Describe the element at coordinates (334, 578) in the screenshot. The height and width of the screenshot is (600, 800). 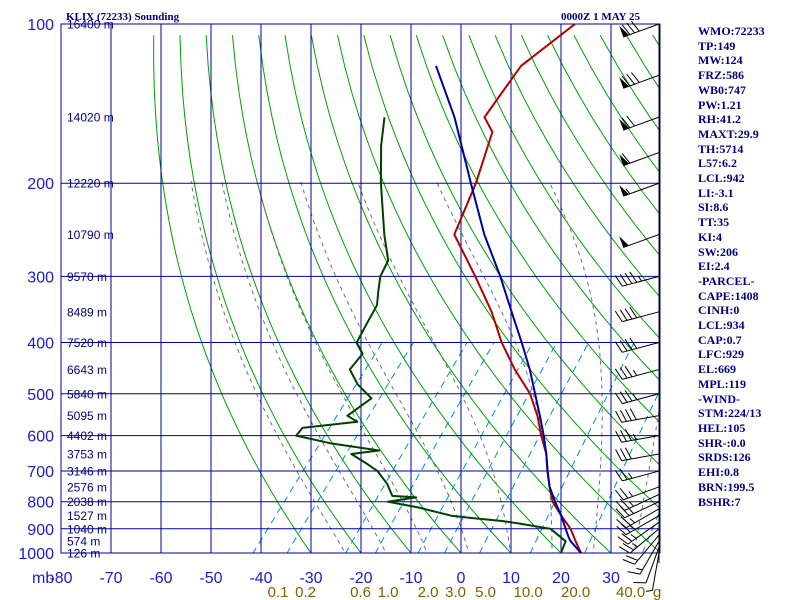
I see `temperature-tick-labels: -80 -70 -60 -50 -40 -30 -20 -10 0 10 20 30` at that location.